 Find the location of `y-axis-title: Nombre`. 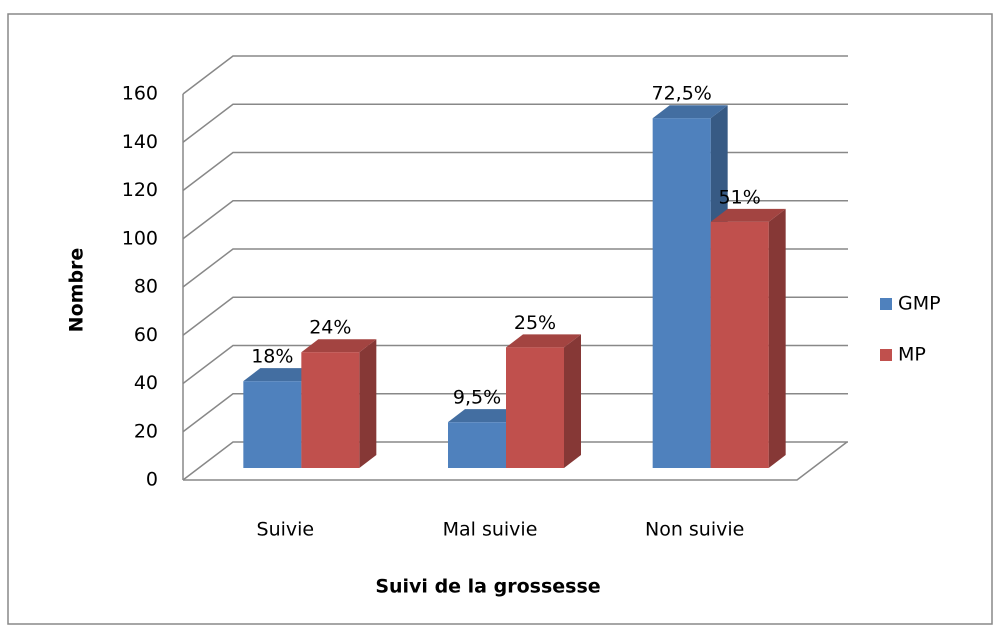

y-axis-title: Nombre is located at coordinates (77, 290).